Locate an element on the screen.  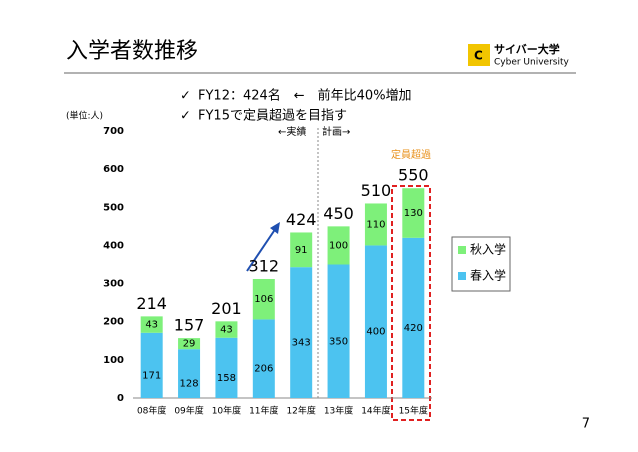
x-tick-label: 14年度 is located at coordinates (375, 411).